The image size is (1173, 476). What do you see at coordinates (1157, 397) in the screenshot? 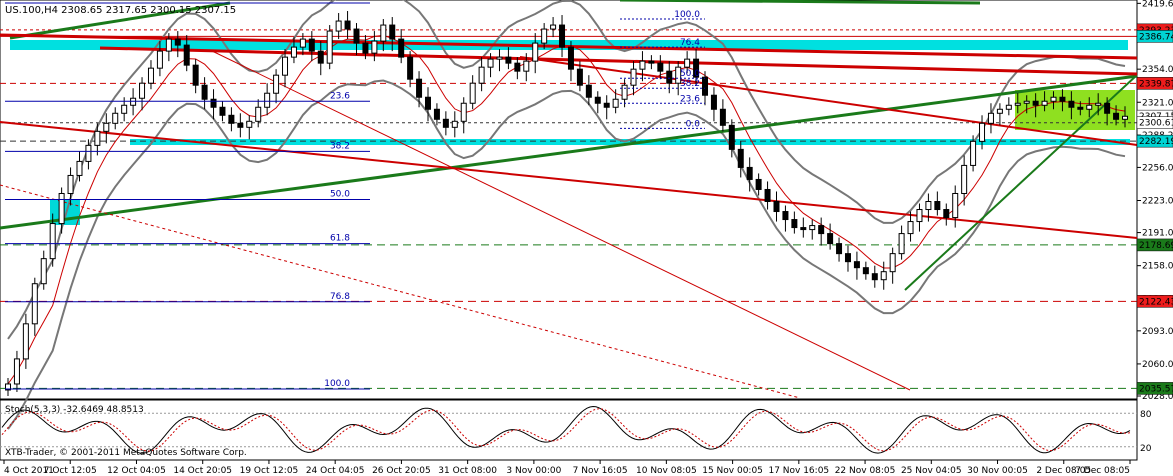
I see `price-tick-label: 2028.00` at bounding box center [1157, 397].